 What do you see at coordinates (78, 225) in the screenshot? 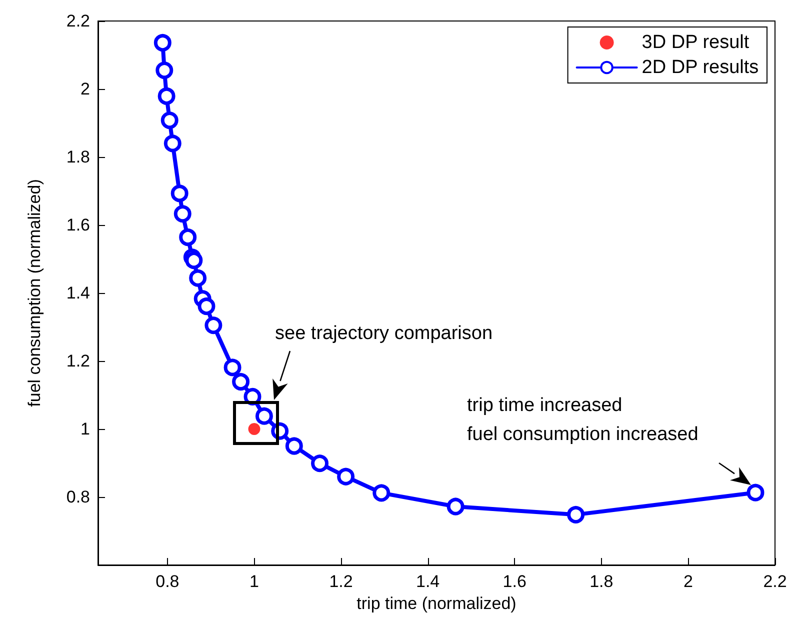
I see `y-tick-label: 1.6` at bounding box center [78, 225].